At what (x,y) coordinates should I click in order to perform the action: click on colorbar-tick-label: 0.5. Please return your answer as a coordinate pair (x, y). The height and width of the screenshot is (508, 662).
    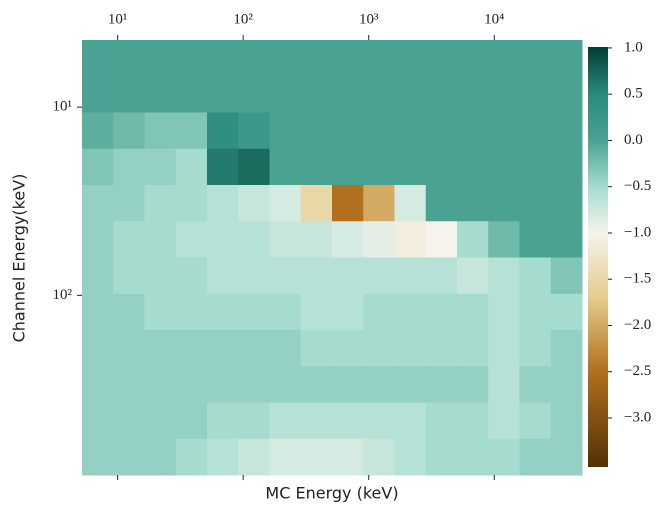
    Looking at the image, I should click on (633, 94).